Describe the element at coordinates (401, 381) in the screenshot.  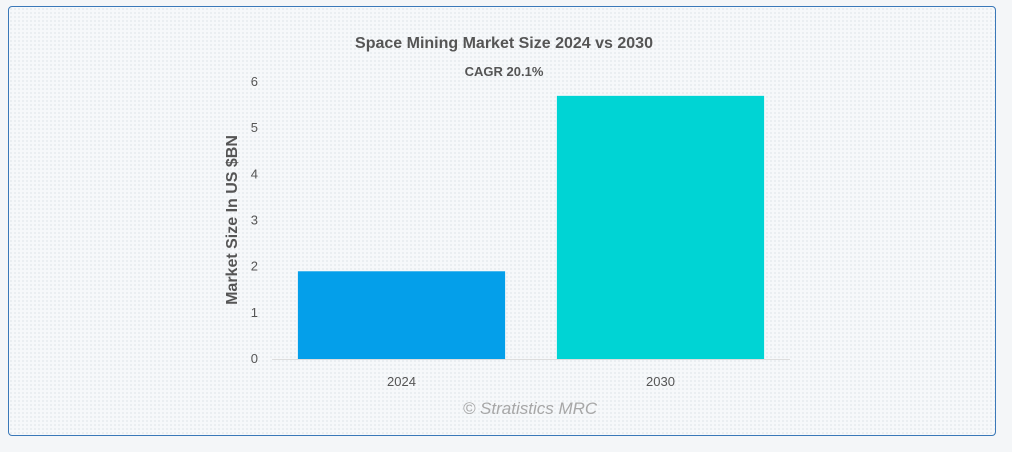
I see `x-tick-label: 2024` at that location.